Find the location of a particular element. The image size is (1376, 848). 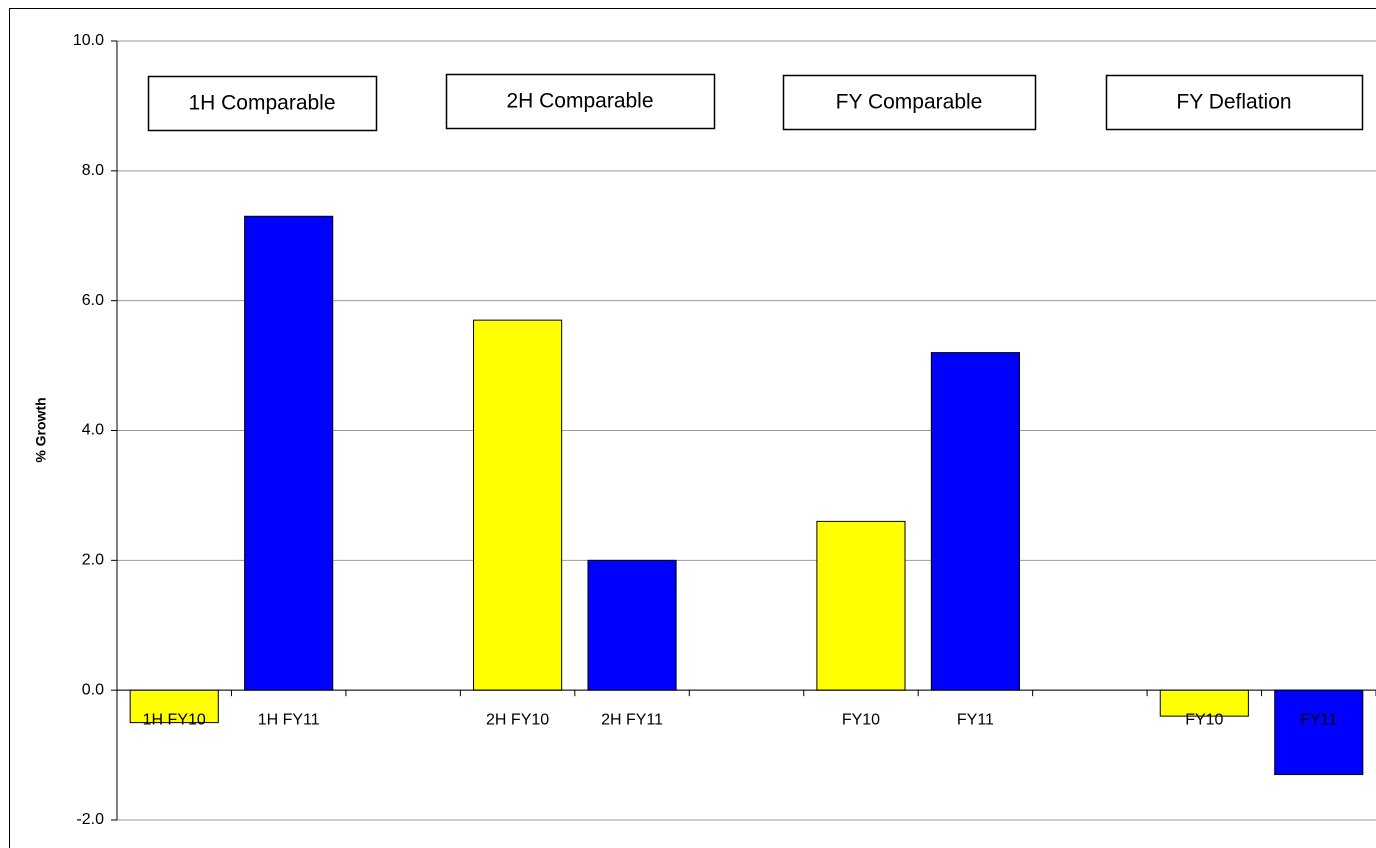

y-tick-label: 6.0 is located at coordinates (93, 300).